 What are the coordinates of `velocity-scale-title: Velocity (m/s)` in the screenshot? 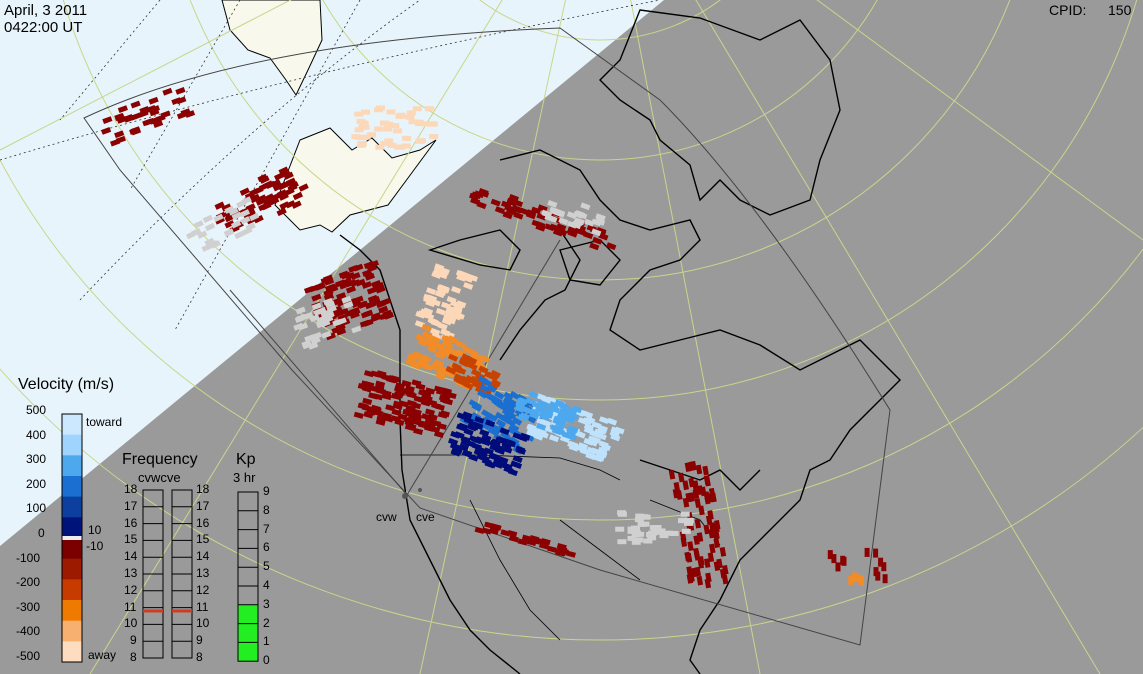 It's located at (66, 384).